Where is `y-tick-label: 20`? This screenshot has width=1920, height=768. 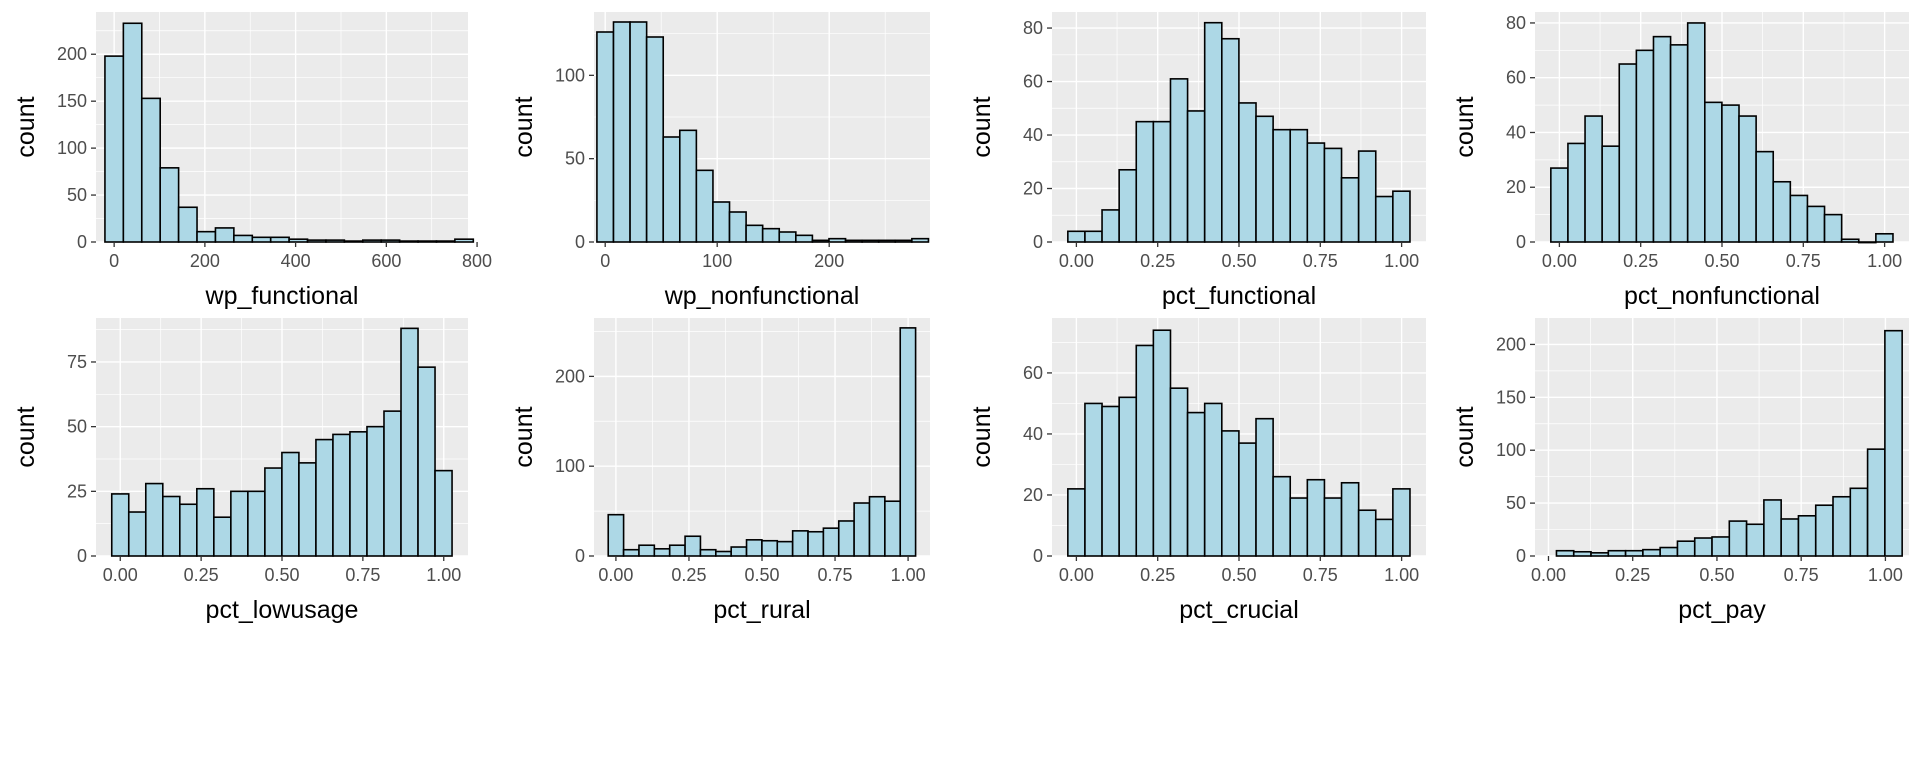
y-tick-label: 20 is located at coordinates (1033, 495).